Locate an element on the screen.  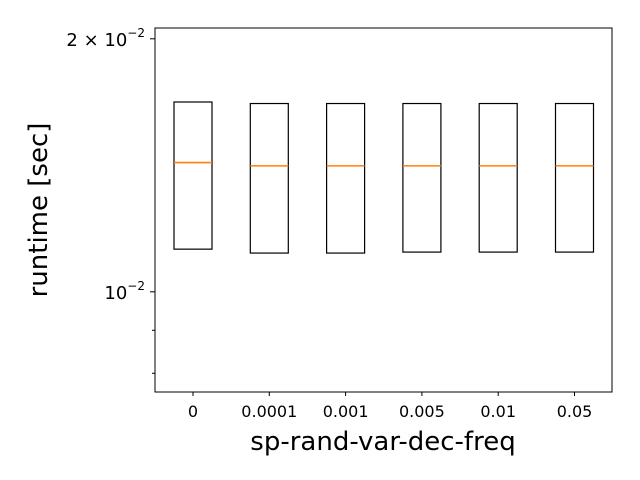
x-tick-label: 0.005 is located at coordinates (422, 411).